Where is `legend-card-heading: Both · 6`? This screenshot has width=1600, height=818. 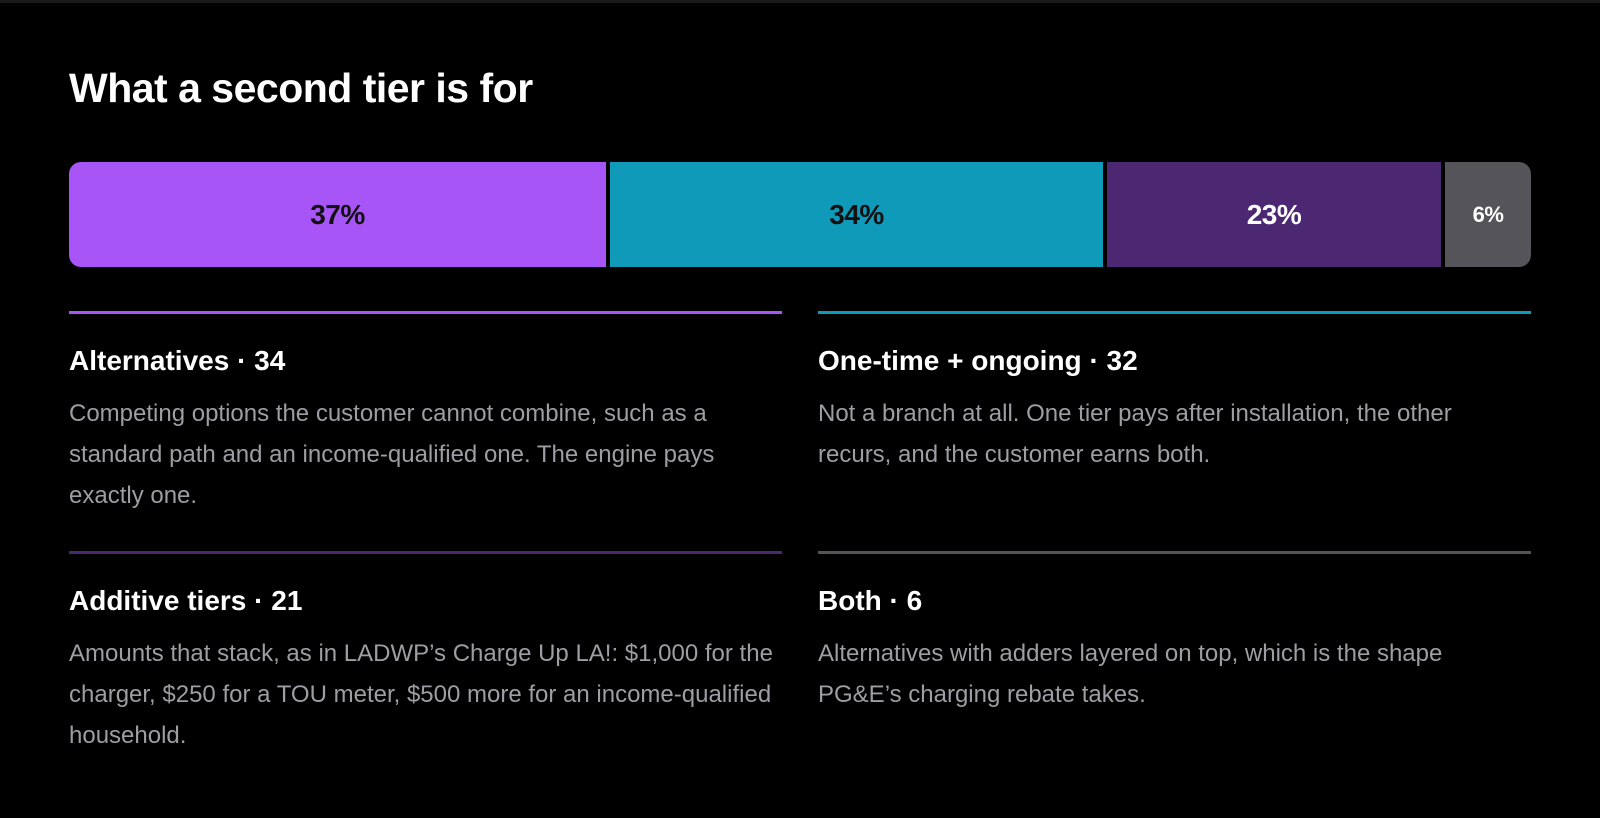 legend-card-heading: Both · 6 is located at coordinates (870, 600).